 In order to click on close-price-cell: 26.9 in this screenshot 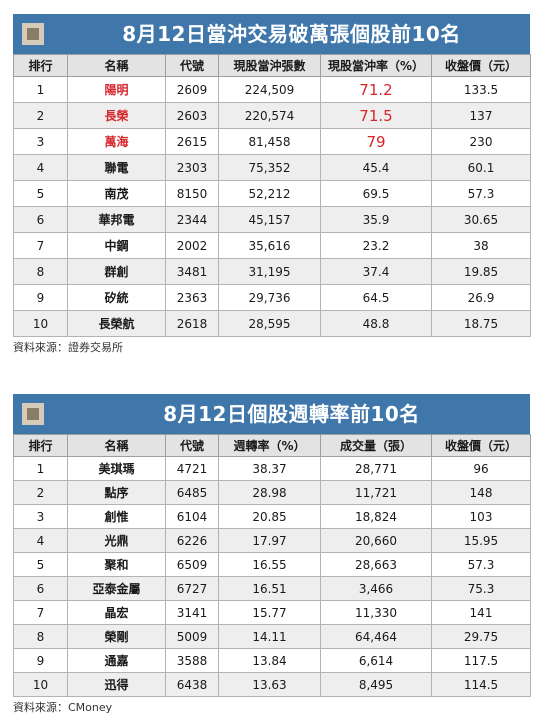, I will do `click(481, 297)`.